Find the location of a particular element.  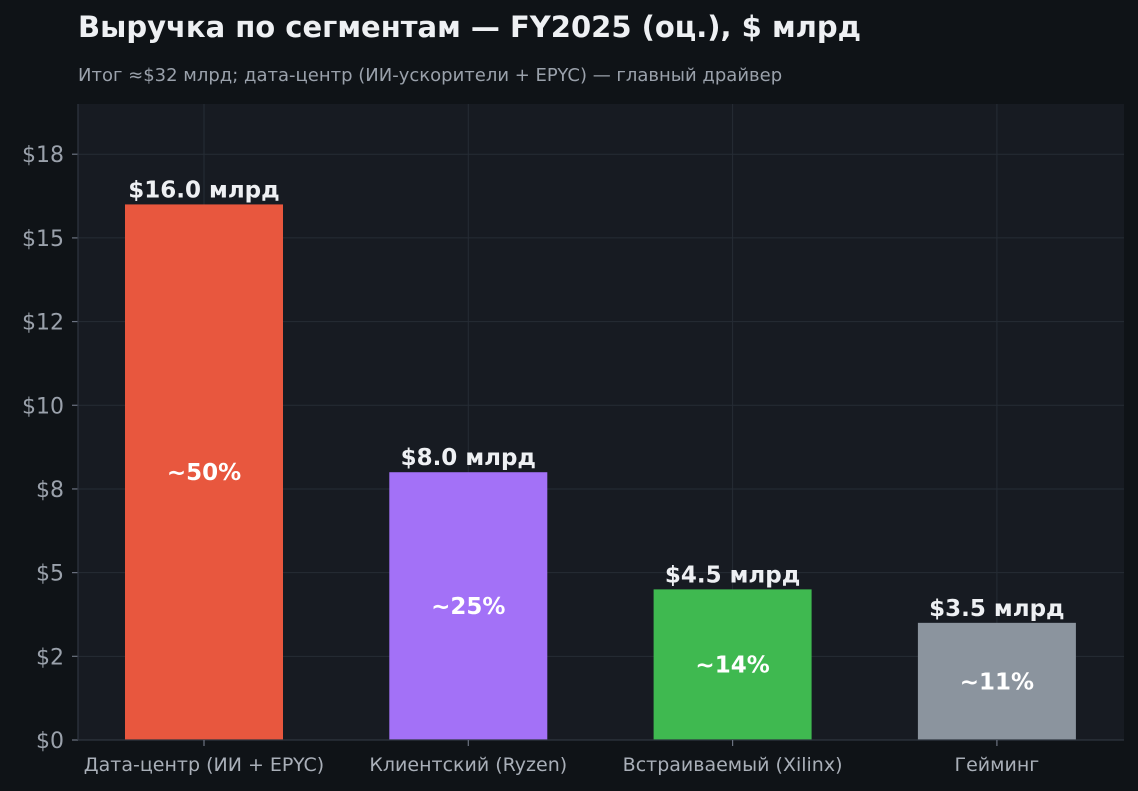

x-tick-label: Дата-центр (ИИ + EPYC) is located at coordinates (204, 765).